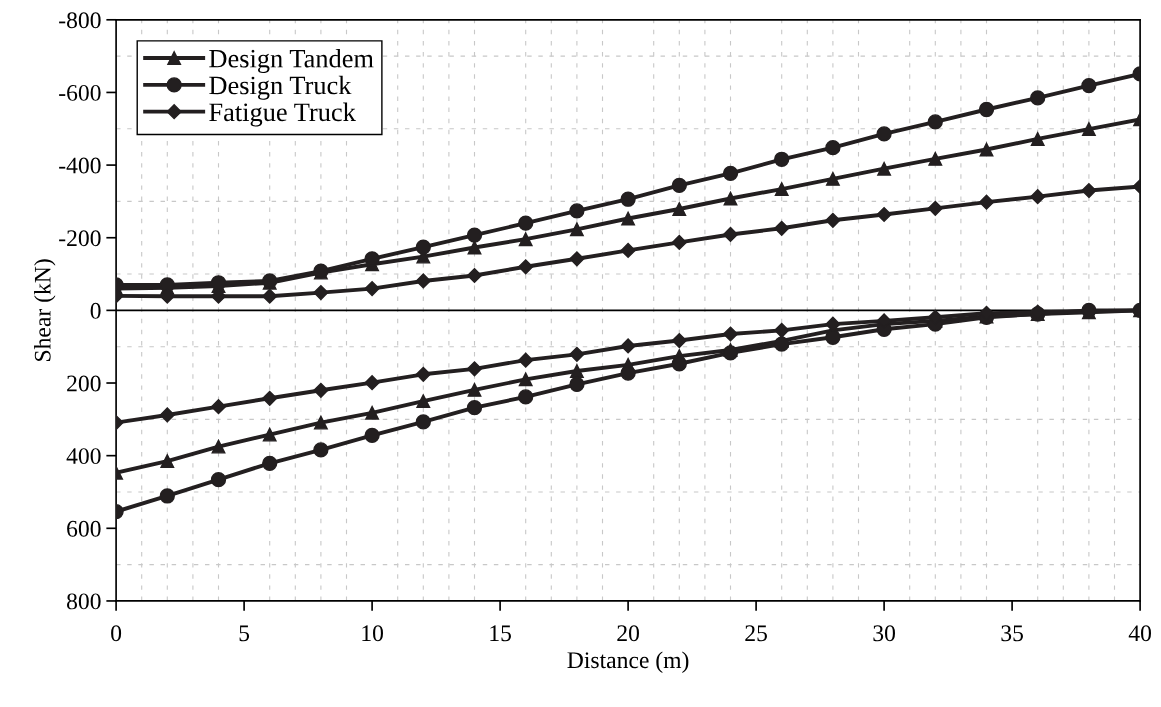 Image resolution: width=1161 pixels, height=707 pixels. Describe the element at coordinates (95, 310) in the screenshot. I see `y-tick-label: 0` at that location.